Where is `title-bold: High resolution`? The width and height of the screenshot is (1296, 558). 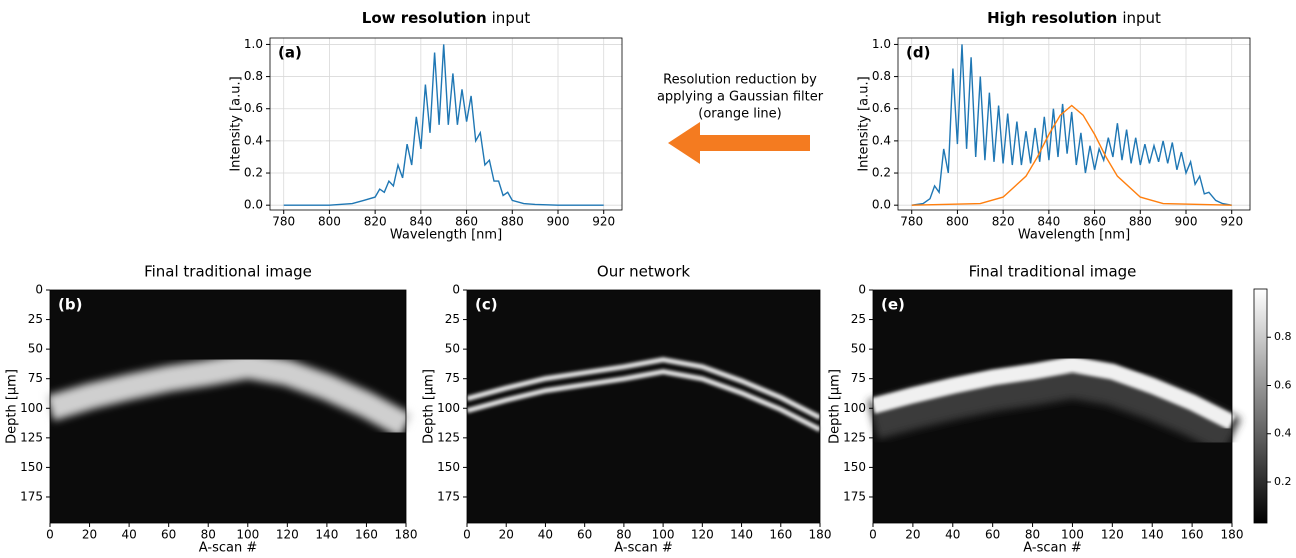 title-bold: High resolution is located at coordinates (1052, 18).